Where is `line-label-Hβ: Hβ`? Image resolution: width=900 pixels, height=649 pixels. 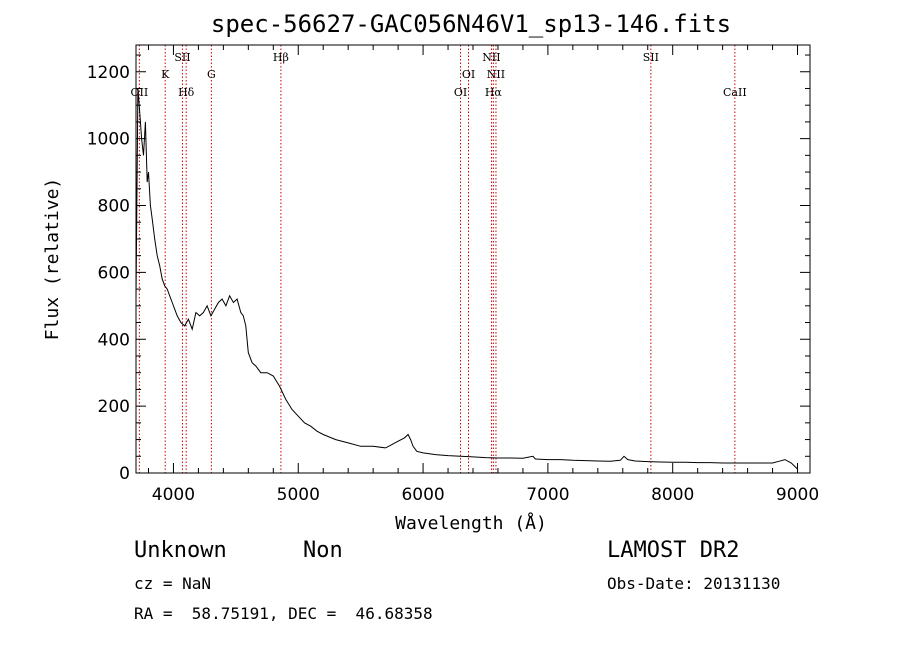
line-label-Hβ: Hβ is located at coordinates (281, 57).